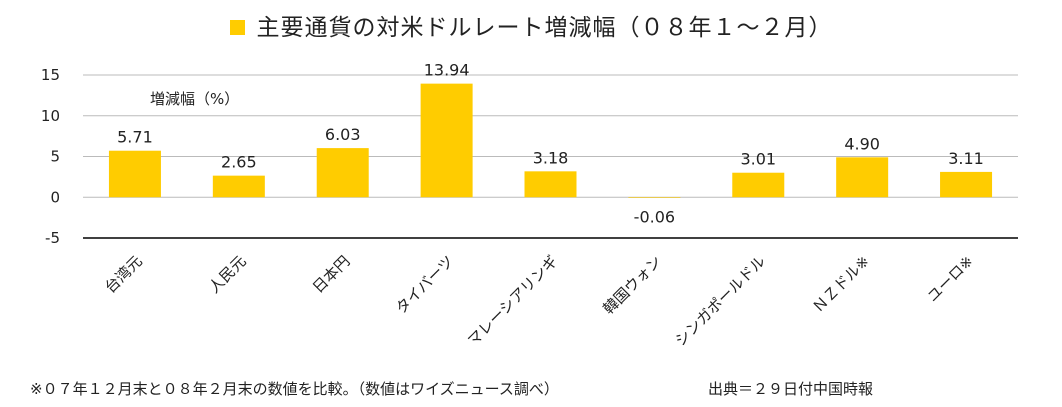  I want to click on x-tick-label: ＮＺドル※, so click(841, 284).